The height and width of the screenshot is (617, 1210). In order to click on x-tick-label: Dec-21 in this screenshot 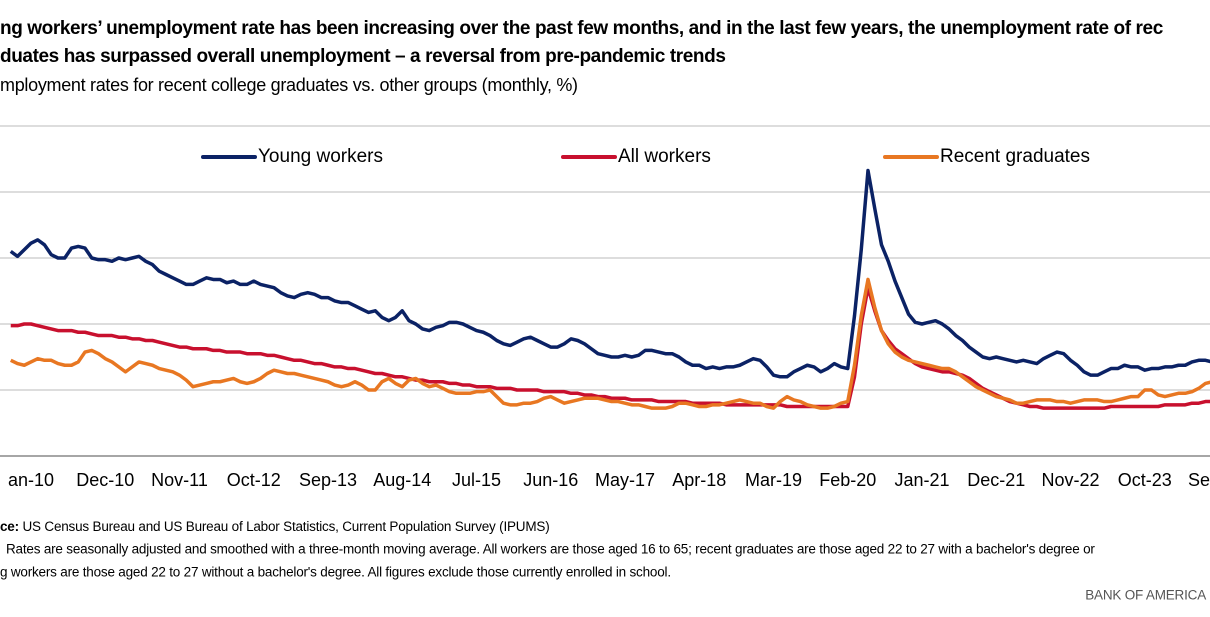, I will do `click(996, 480)`.